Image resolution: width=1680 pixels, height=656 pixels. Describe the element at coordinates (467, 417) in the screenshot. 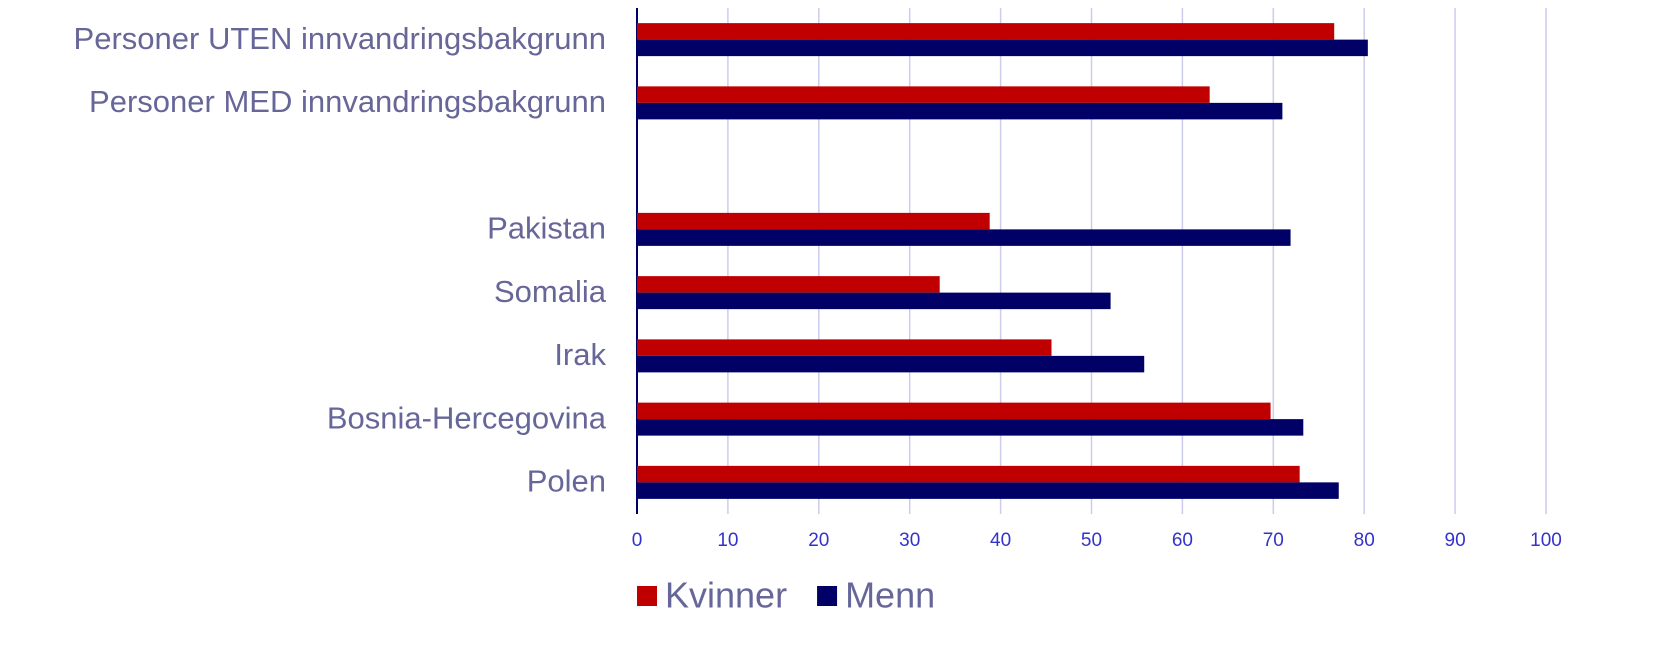

I see `y-tick-label: Bosnia-Hercegovina` at that location.